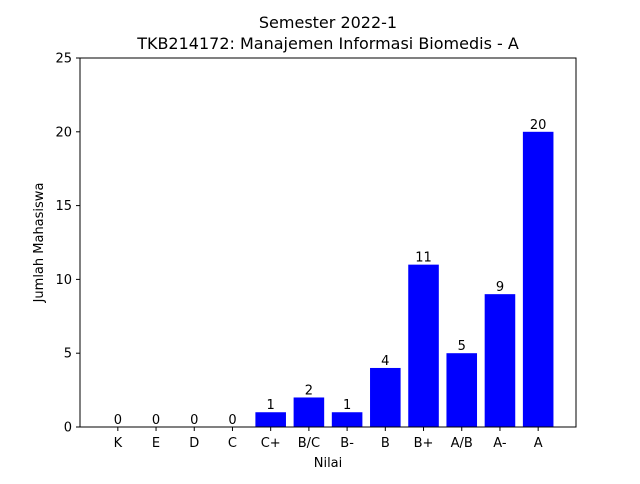  Describe the element at coordinates (156, 420) in the screenshot. I see `data-label-E: 0` at that location.